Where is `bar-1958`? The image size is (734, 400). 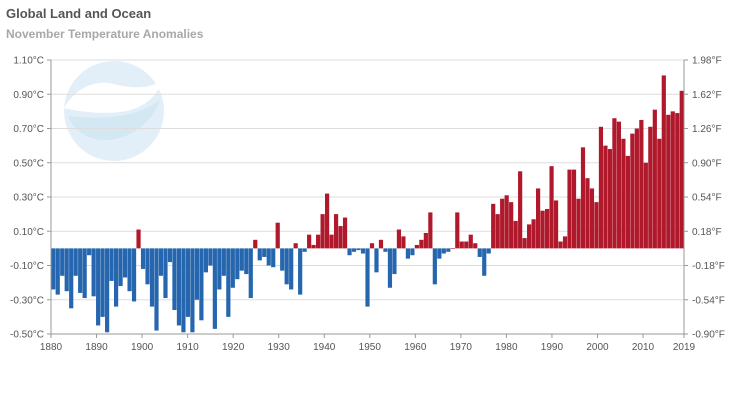 bar-1958 is located at coordinates (403, 242).